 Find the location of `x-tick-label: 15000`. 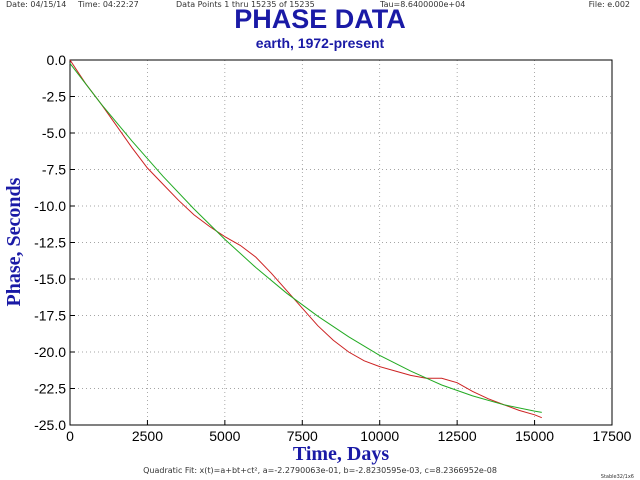

x-tick-label: 15000 is located at coordinates (534, 436).